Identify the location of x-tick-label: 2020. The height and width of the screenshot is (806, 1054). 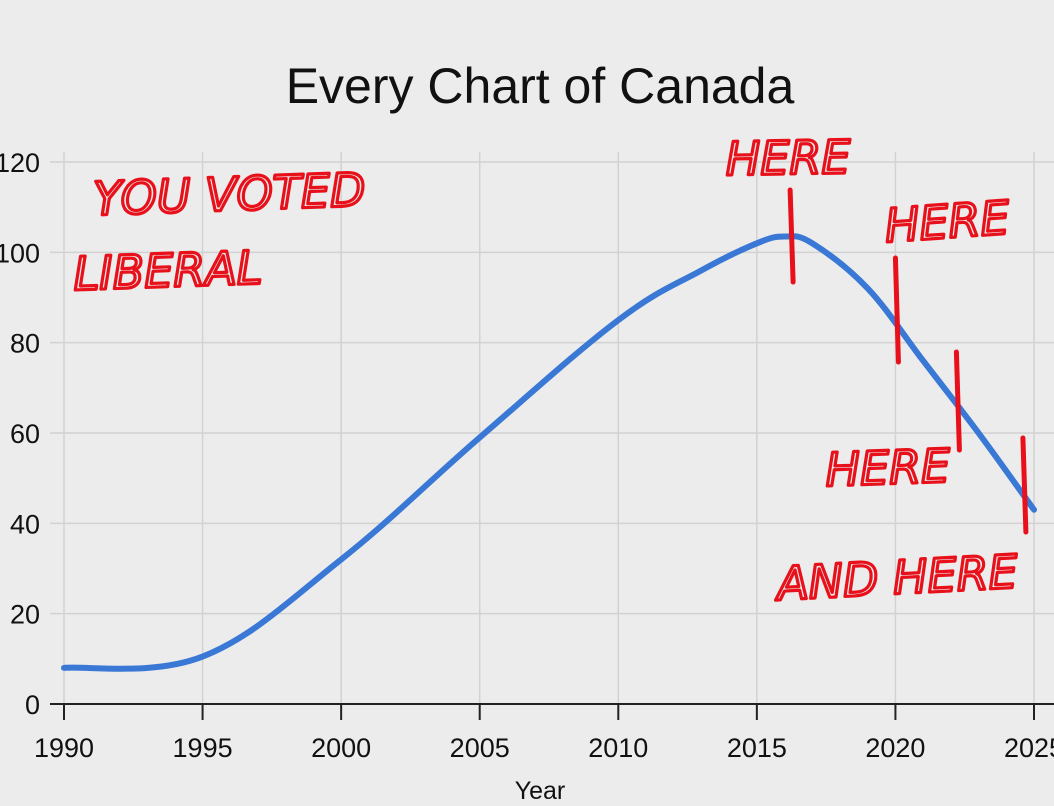
(895, 748).